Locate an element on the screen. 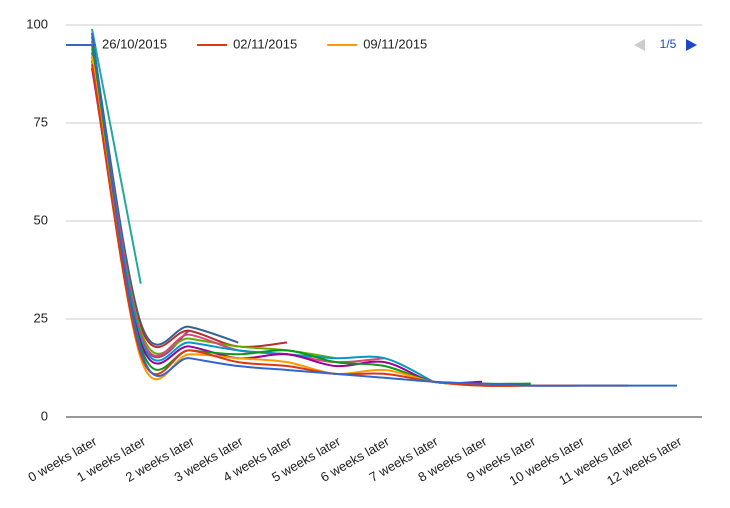 This screenshot has height=508, width=730. legend-page: 1/5 is located at coordinates (668, 44).